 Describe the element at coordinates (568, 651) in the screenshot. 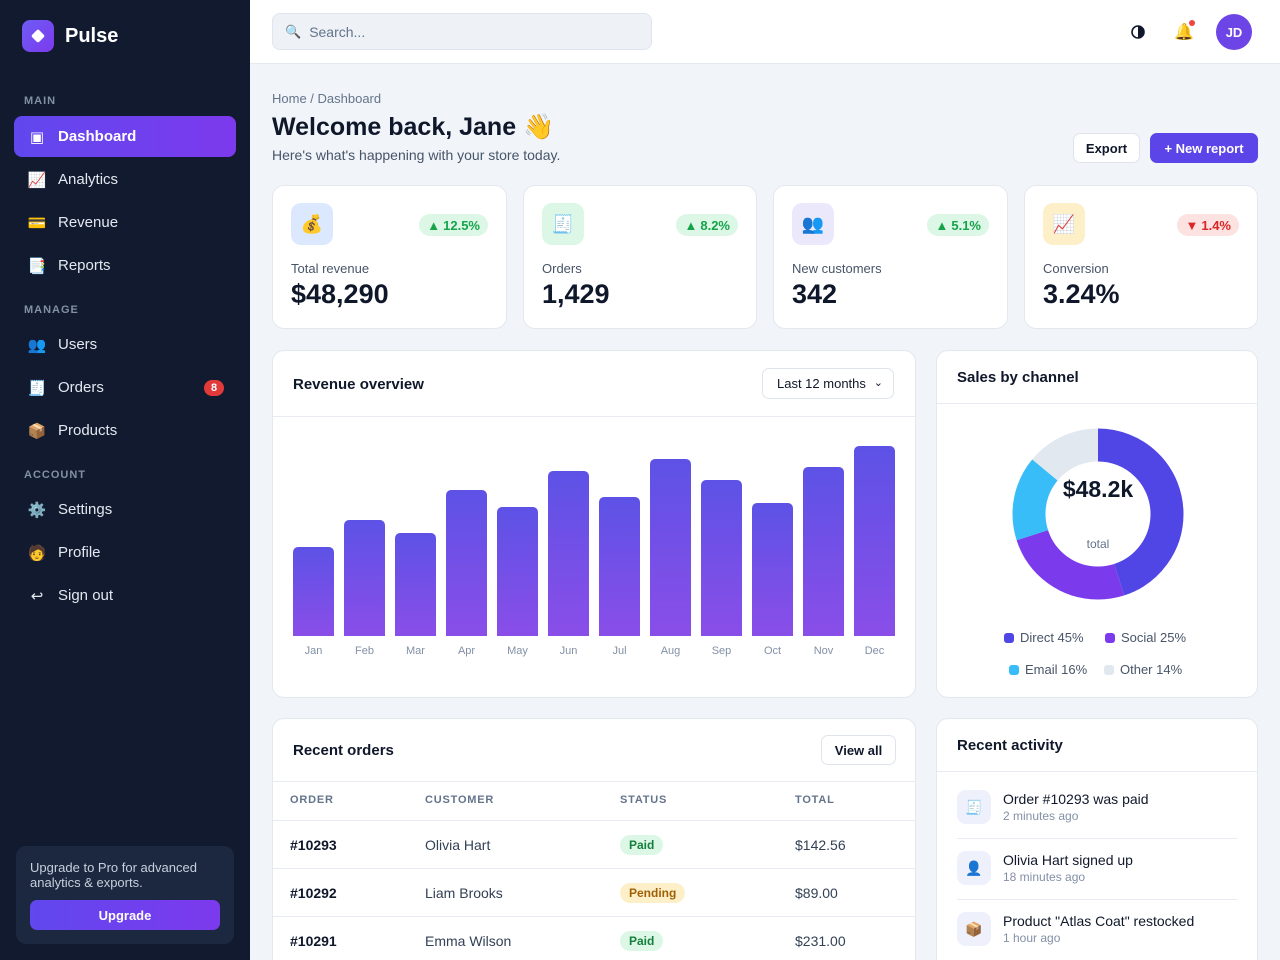

I see `x-tick-label: Jun` at that location.